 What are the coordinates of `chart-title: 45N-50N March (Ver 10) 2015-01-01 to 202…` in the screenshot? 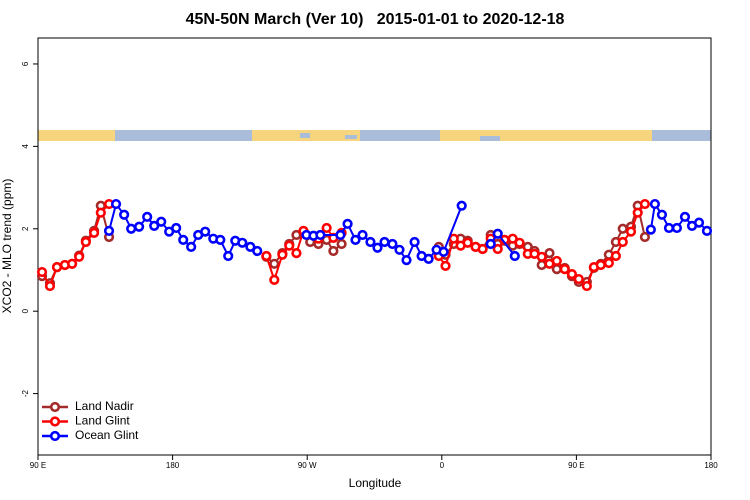 It's located at (375, 19).